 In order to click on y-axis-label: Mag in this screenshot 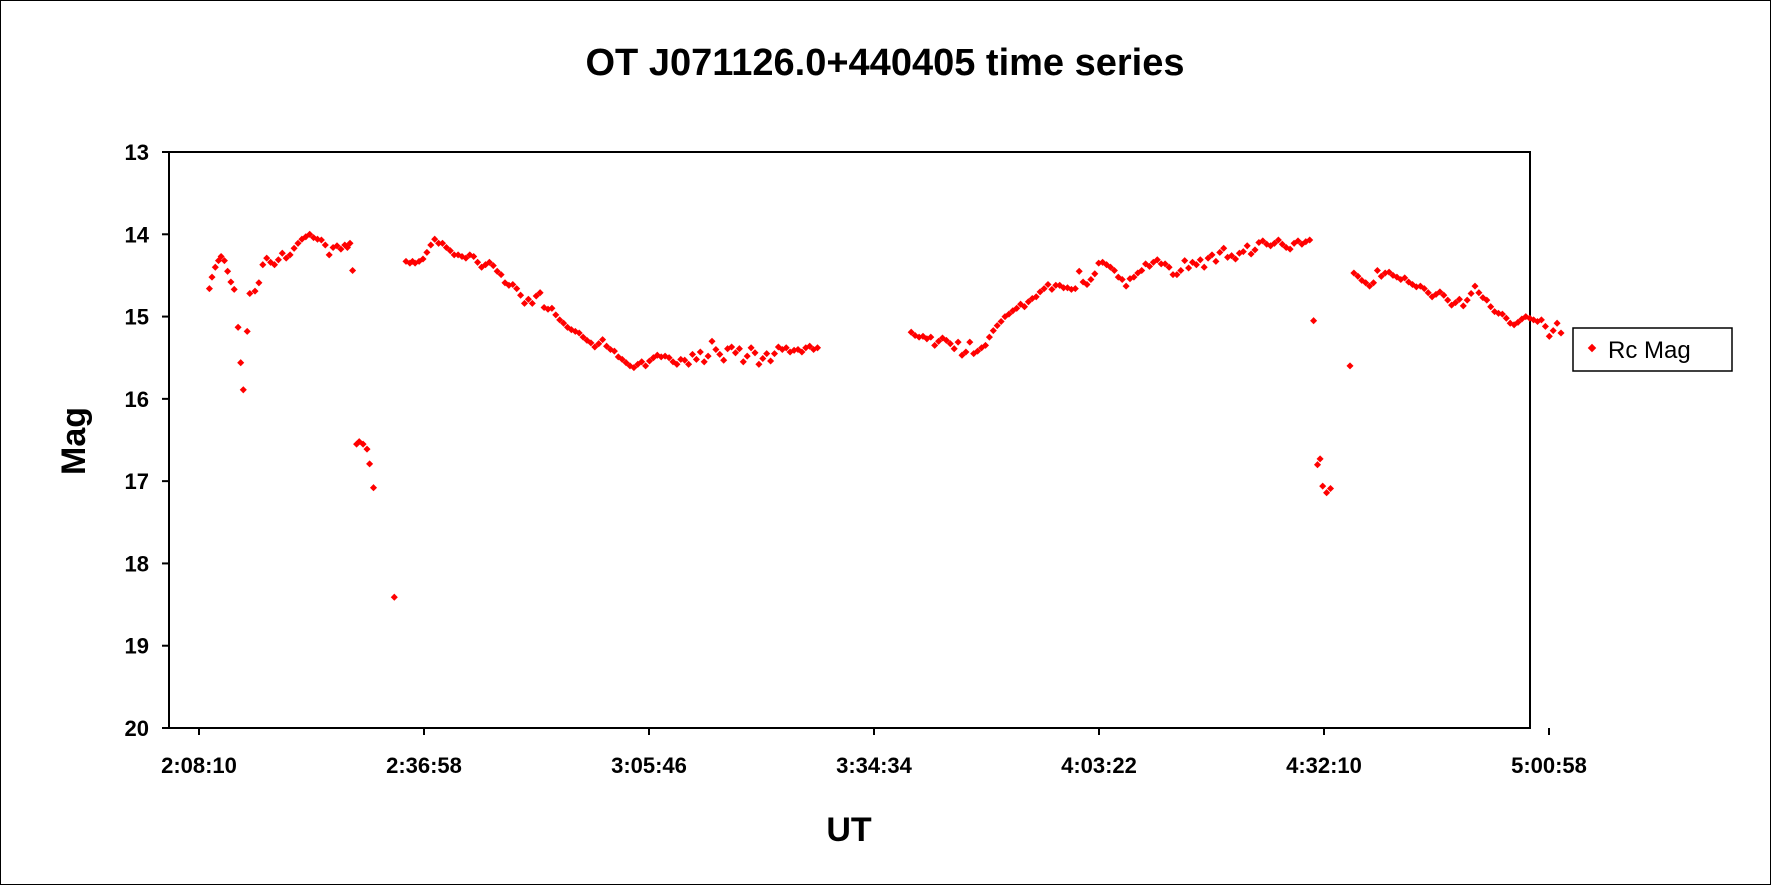, I will do `click(74, 441)`.